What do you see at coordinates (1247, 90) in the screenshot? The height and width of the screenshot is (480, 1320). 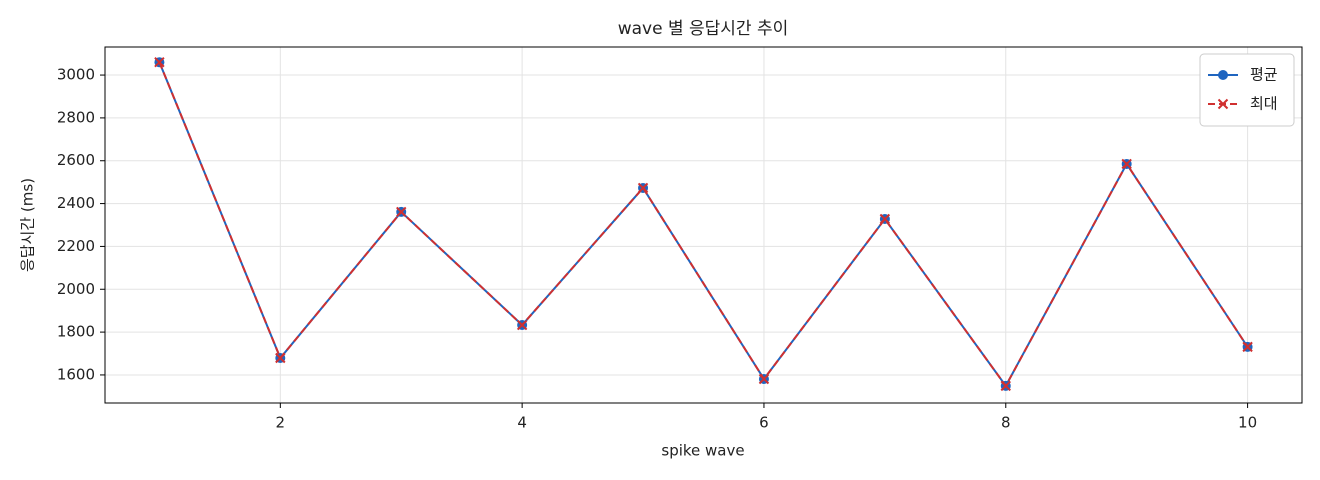 I see `legend-box` at bounding box center [1247, 90].